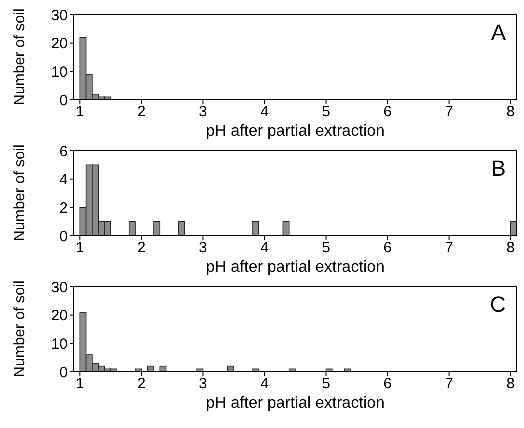 This screenshot has width=524, height=428. Describe the element at coordinates (498, 305) in the screenshot. I see `annotation: C` at that location.